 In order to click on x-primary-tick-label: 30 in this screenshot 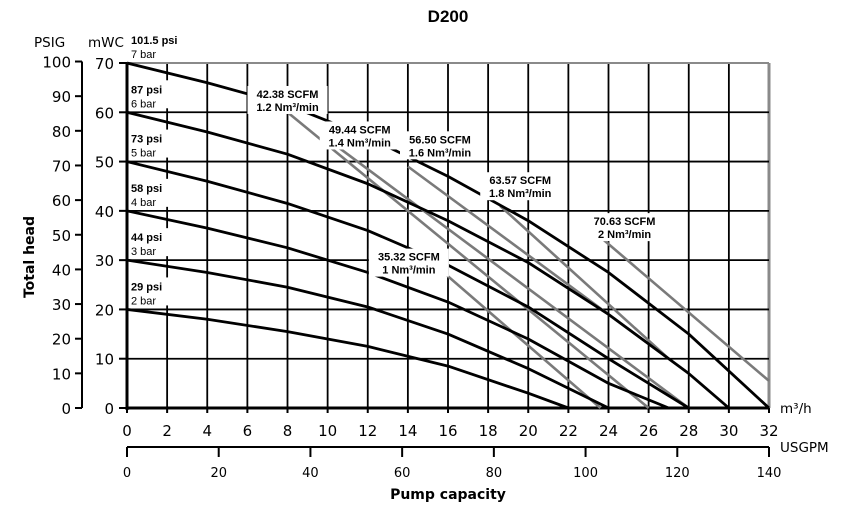, I will do `click(728, 431)`.